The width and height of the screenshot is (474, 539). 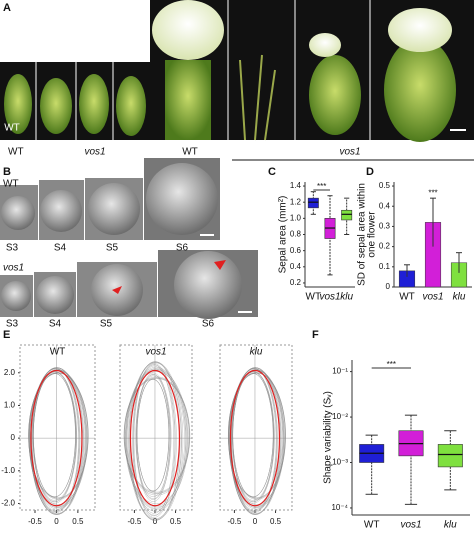 What do you see at coordinates (8, 470) in the screenshot?
I see `y-tick-label: -1.0` at bounding box center [8, 470].